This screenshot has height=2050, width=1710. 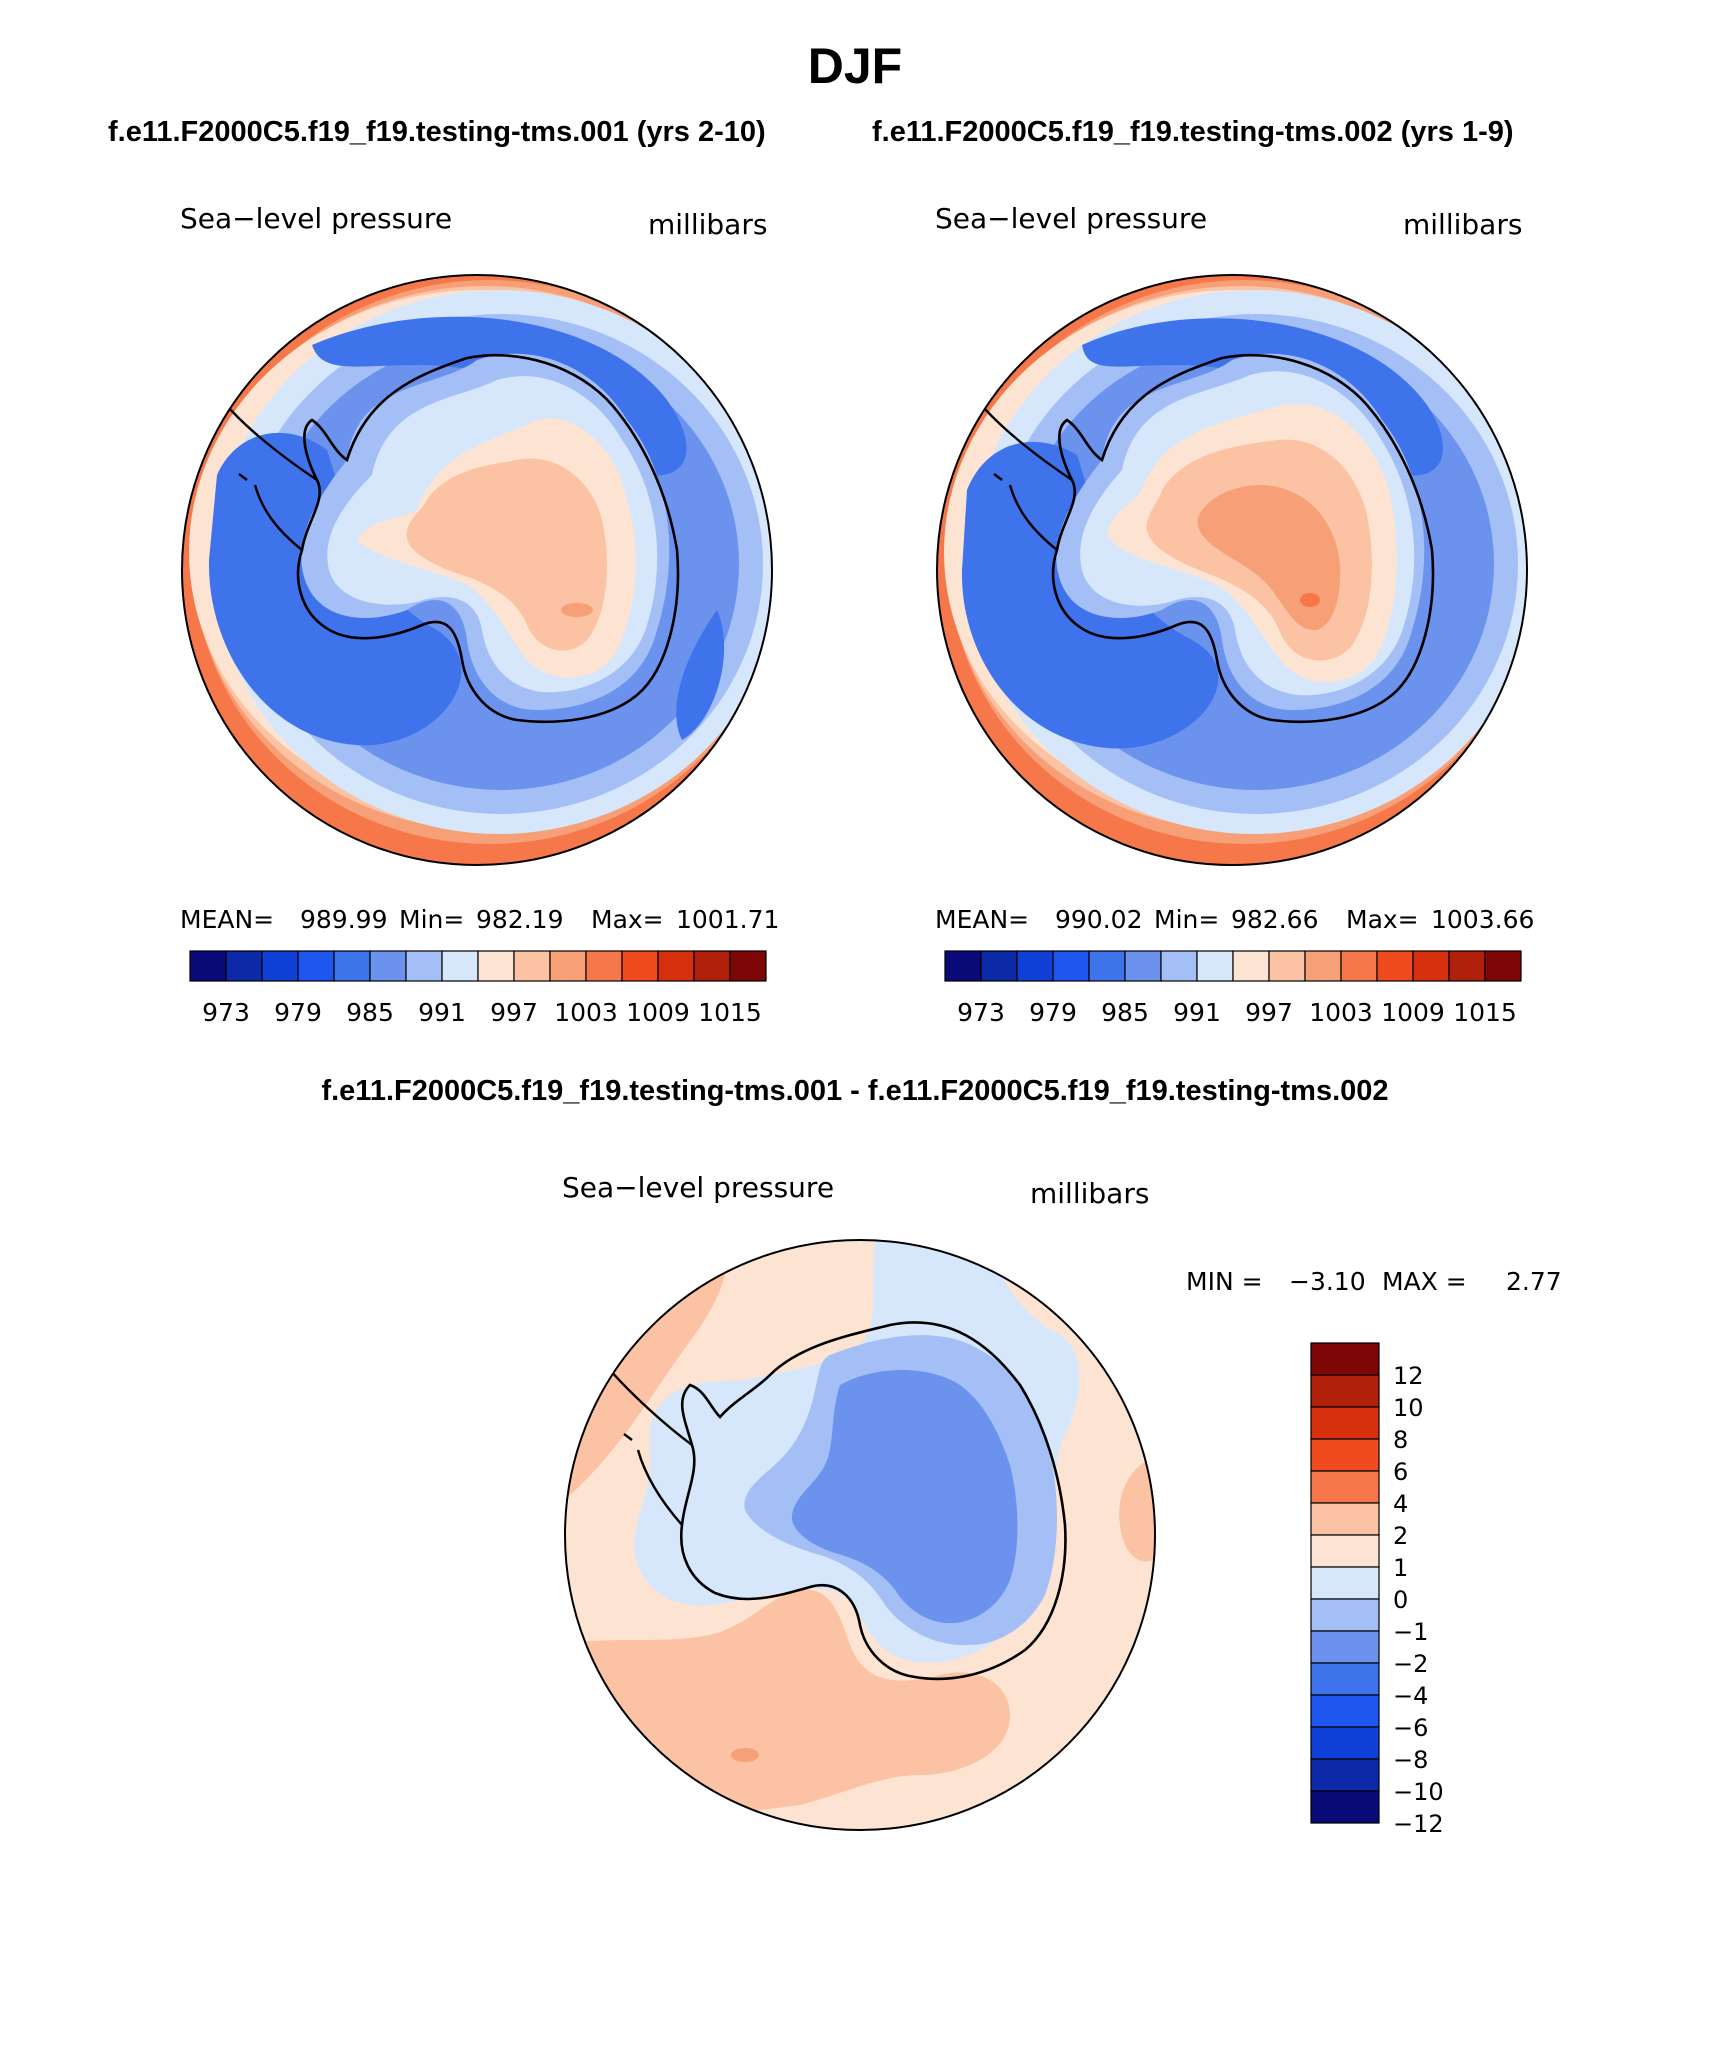 What do you see at coordinates (1418, 1792) in the screenshot?
I see `diff-colorbar-tick-label: −10` at bounding box center [1418, 1792].